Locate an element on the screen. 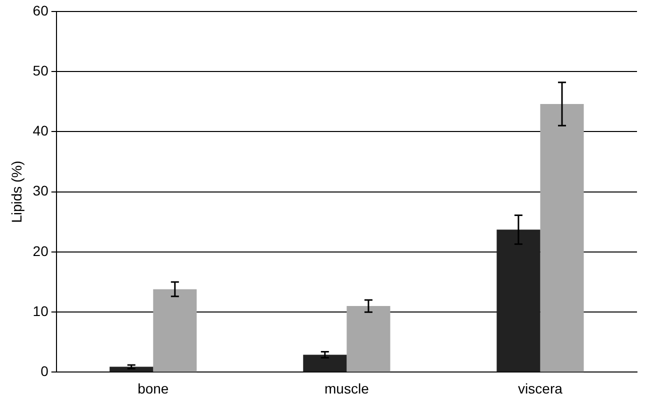 The width and height of the screenshot is (657, 406). y-tick-label: 30 is located at coordinates (40, 190).